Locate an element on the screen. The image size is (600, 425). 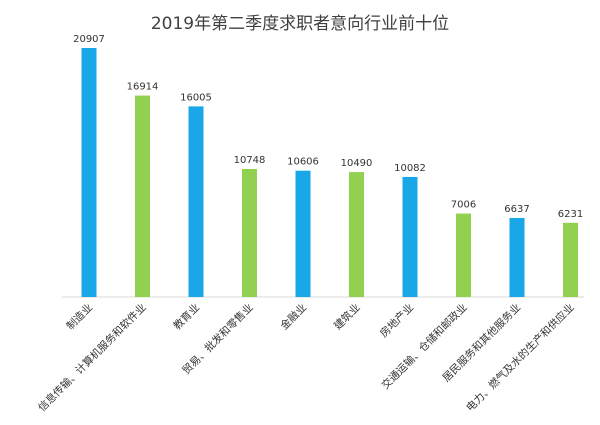
category-label-10: 电力、燃气及水的生产和供应业 is located at coordinates (519, 357).